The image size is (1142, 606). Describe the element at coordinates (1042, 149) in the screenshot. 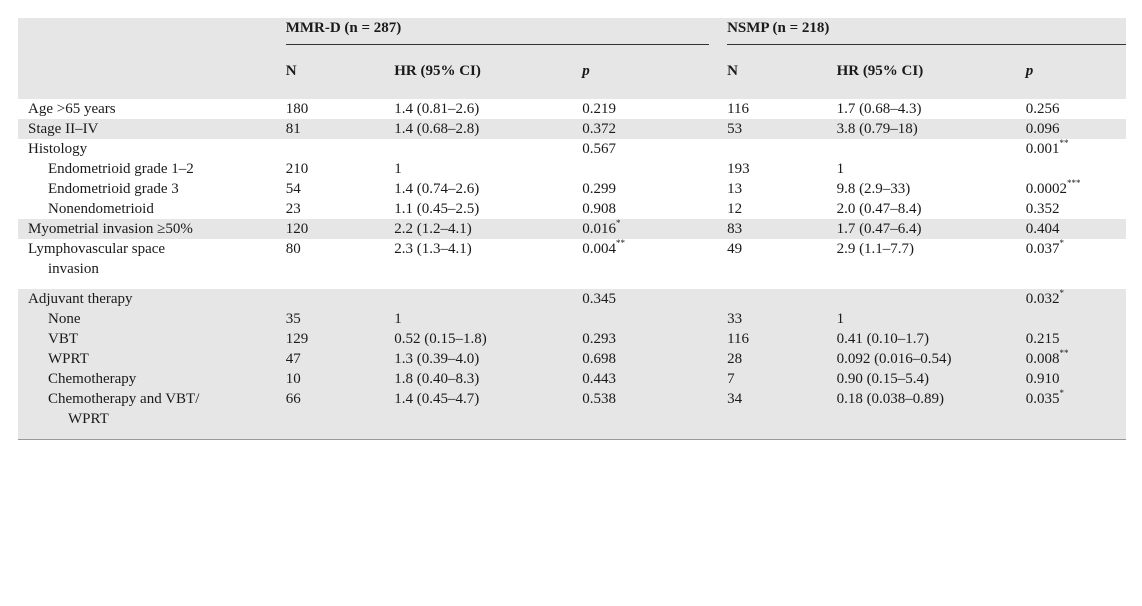

I see `nsmp-p-cell-text: 0.001` at that location.